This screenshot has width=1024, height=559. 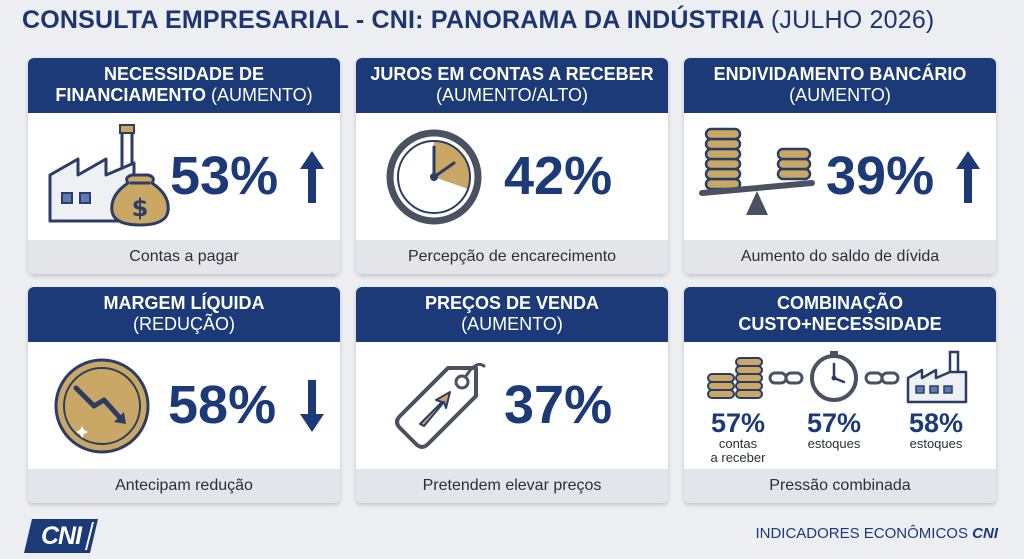 I want to click on cni-logo: CNI, so click(x=61, y=536).